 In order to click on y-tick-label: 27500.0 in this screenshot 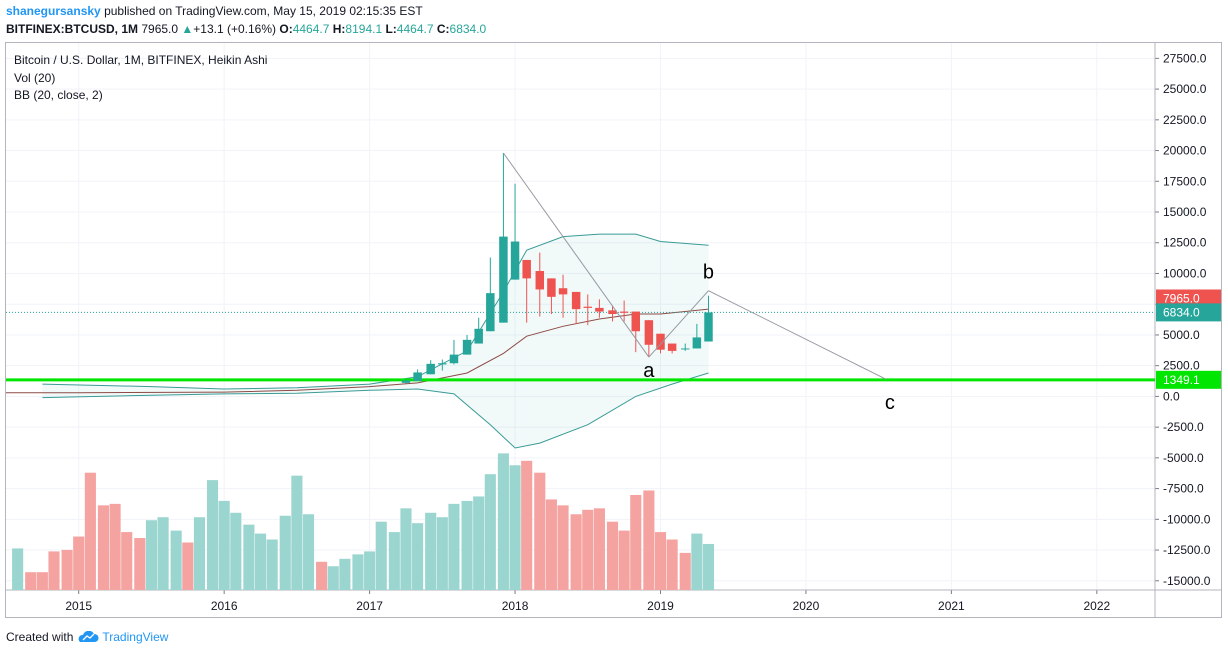, I will do `click(1185, 58)`.